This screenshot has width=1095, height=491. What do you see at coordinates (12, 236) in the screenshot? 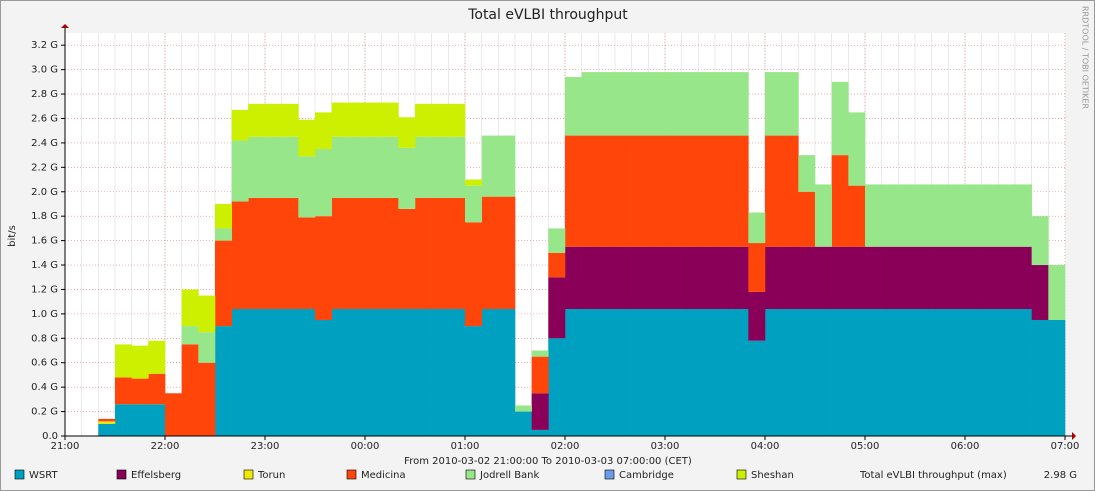
I see `y-axis-label: bit/s` at bounding box center [12, 236].